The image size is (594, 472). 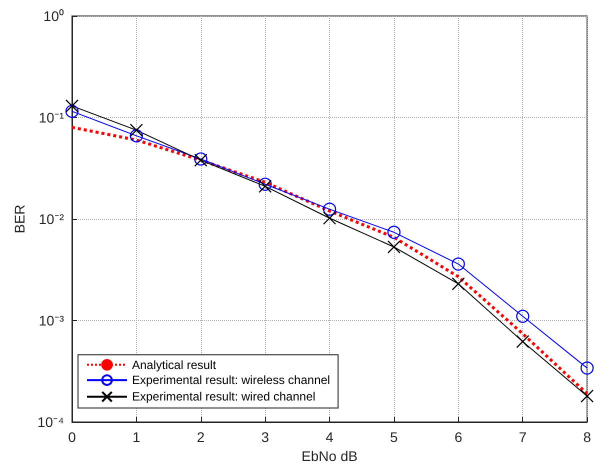 I want to click on x-tick-label: 8, so click(x=587, y=437).